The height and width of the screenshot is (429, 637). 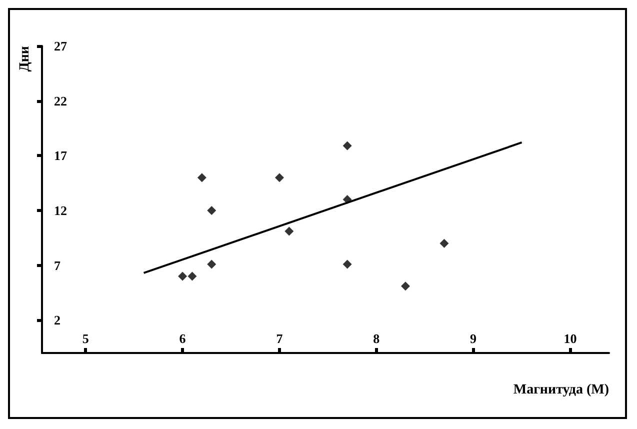 I want to click on x-tick-label: 5, so click(x=86, y=338).